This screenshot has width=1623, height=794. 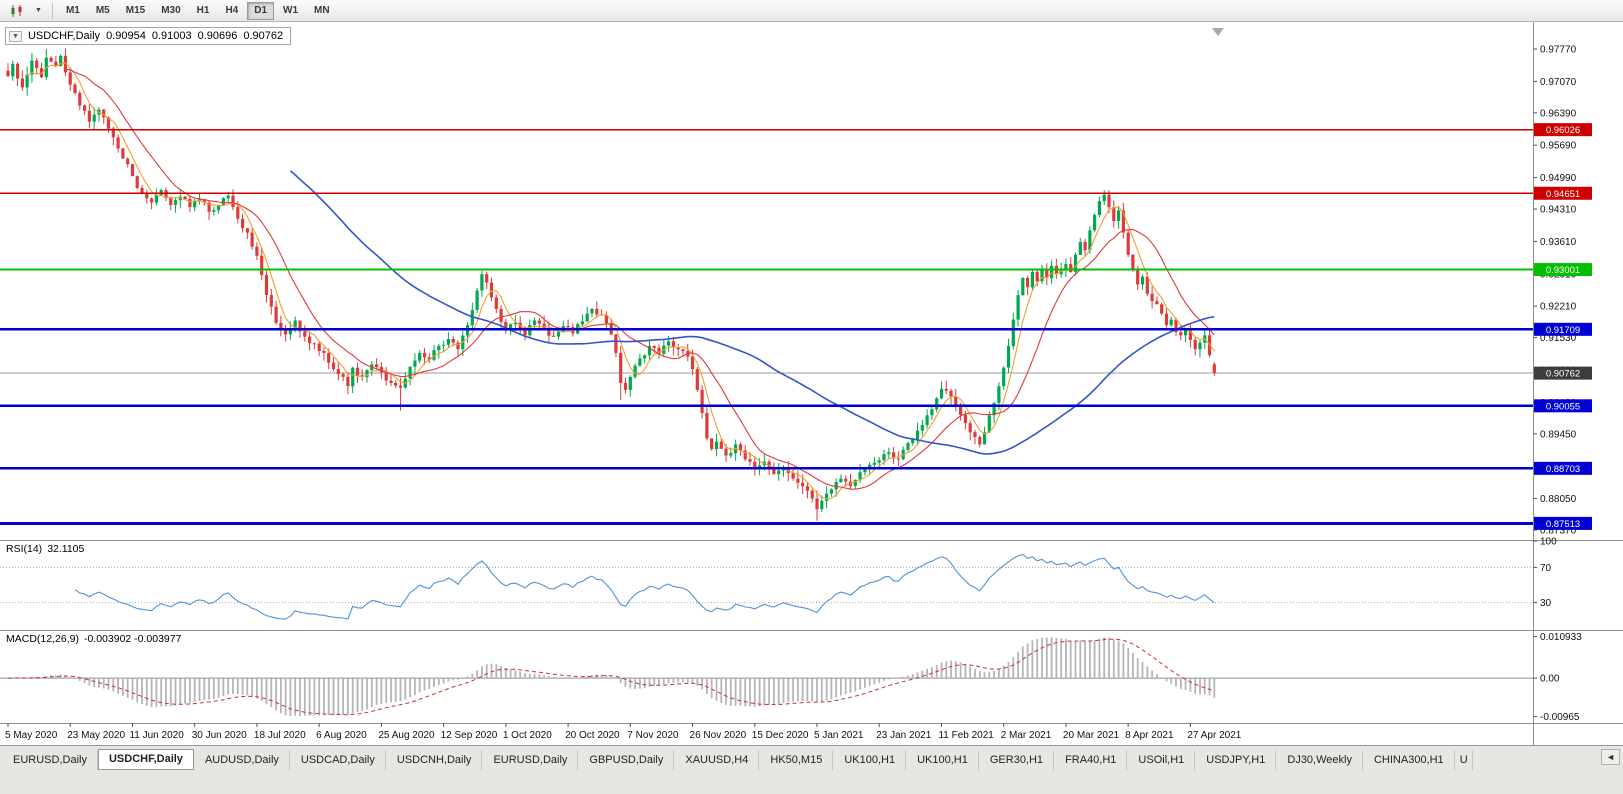 I want to click on svg-text: 0.94990, so click(x=1558, y=178).